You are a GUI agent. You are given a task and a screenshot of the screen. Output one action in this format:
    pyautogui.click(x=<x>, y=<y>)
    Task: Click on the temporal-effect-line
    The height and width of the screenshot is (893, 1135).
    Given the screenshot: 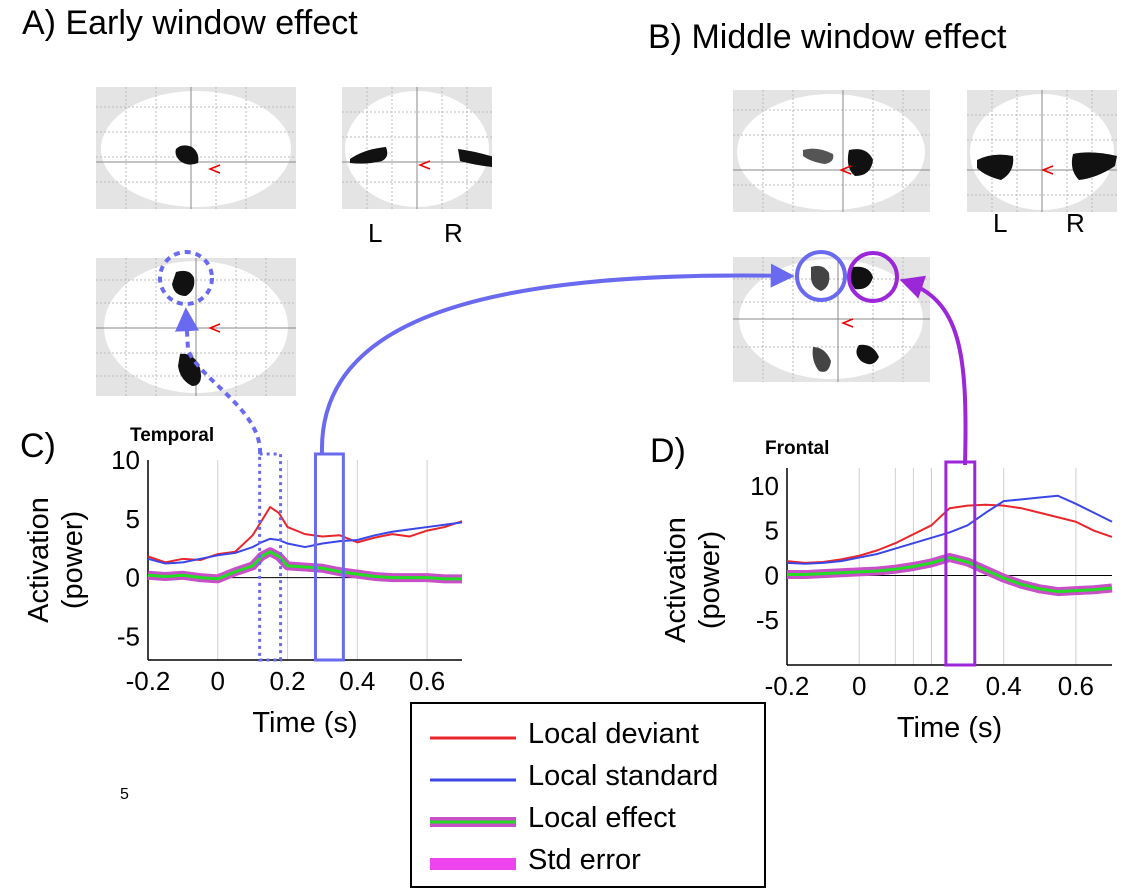 What is the action you would take?
    pyautogui.click(x=304, y=565)
    